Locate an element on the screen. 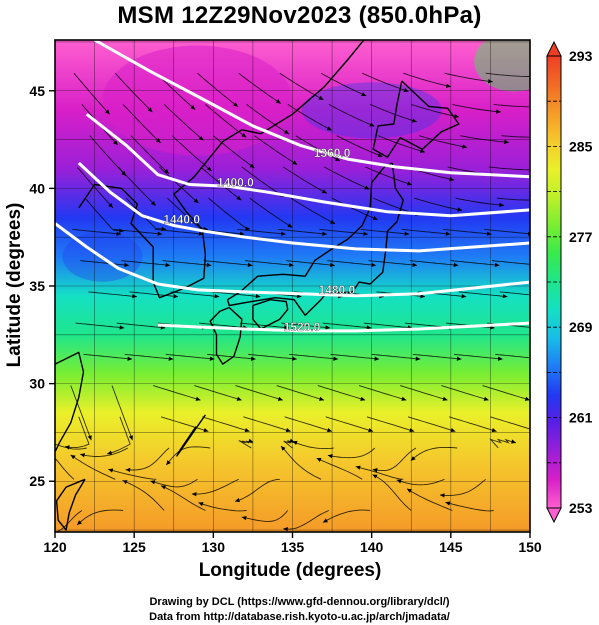  colorbar-tick-label: 253 is located at coordinates (581, 508).